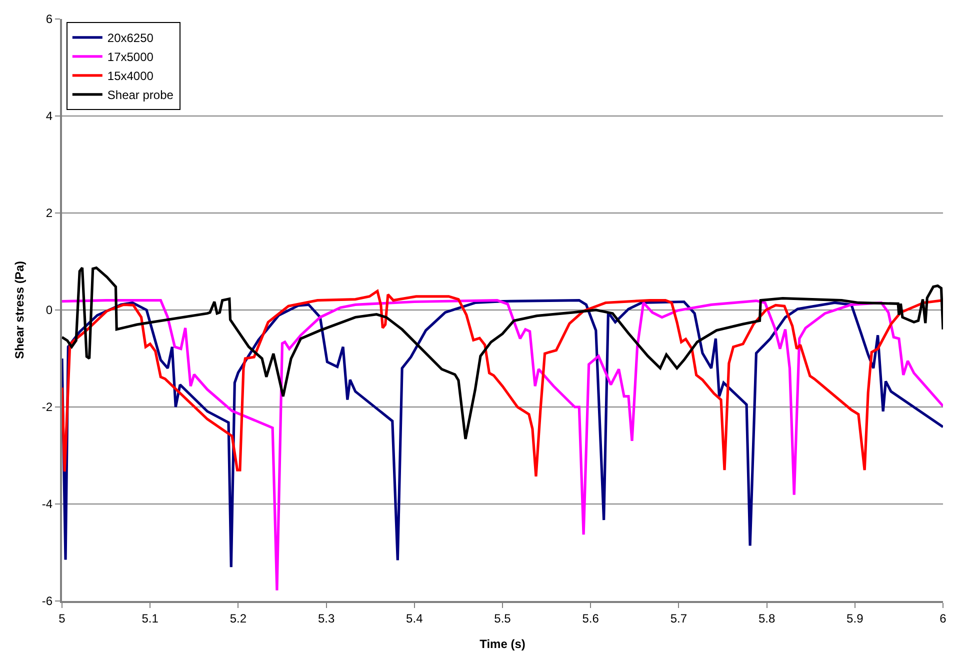 The image size is (959, 661). Describe the element at coordinates (130, 38) in the screenshot. I see `legend-label: 20x6250` at that location.